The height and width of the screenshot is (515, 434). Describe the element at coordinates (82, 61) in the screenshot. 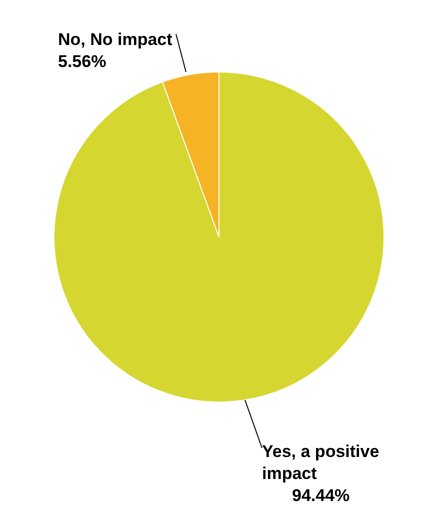

I see `data-label: 5.56%` at that location.